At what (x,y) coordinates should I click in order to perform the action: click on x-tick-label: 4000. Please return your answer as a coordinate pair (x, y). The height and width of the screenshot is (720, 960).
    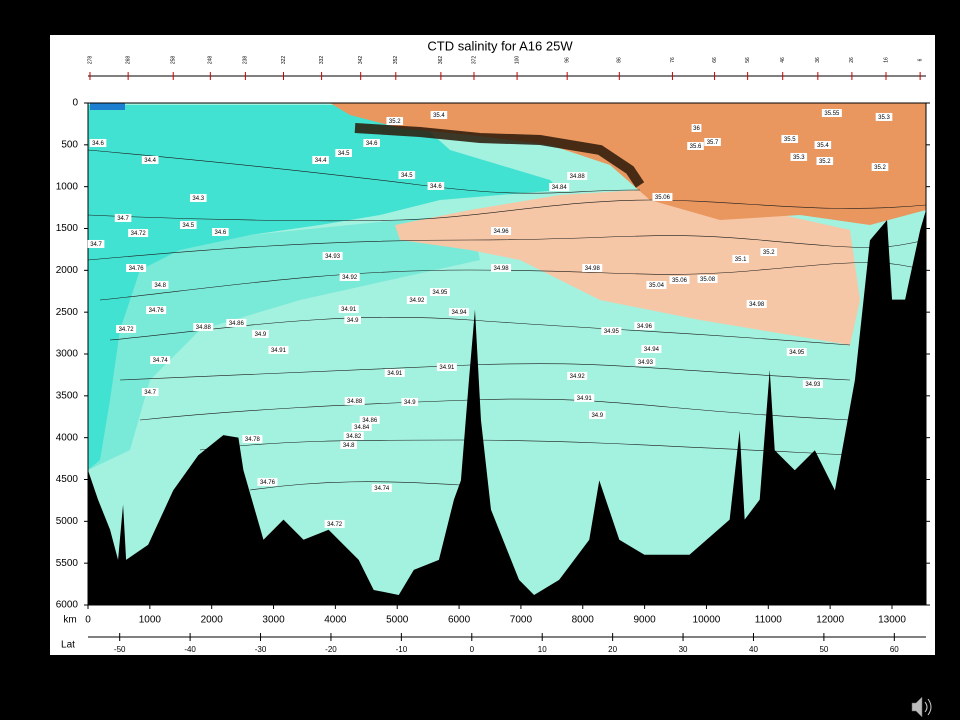
    Looking at the image, I should click on (335, 620).